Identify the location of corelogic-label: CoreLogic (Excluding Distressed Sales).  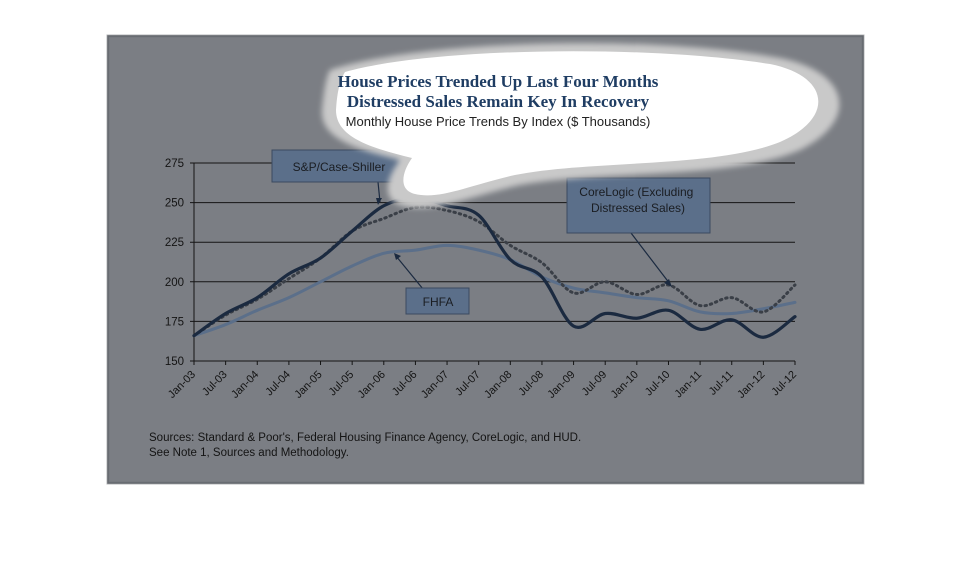
(637, 200).